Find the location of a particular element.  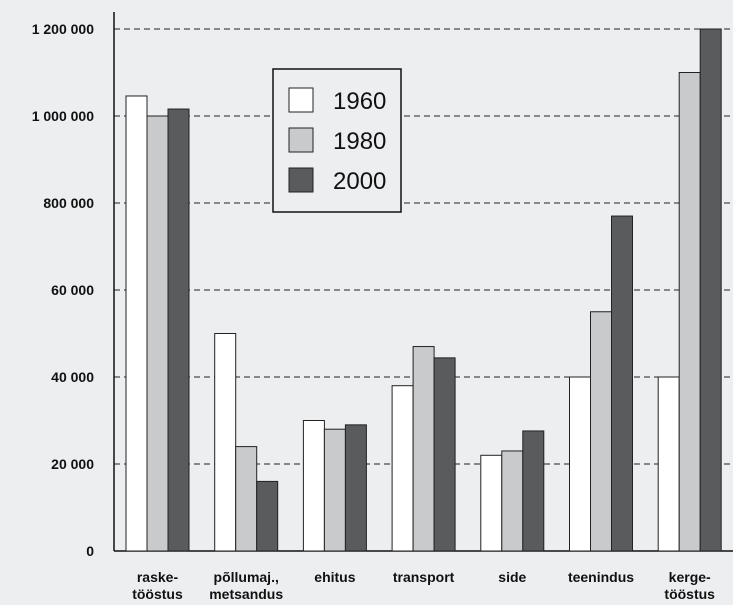

y-tick-label: 60 000 is located at coordinates (72, 290).